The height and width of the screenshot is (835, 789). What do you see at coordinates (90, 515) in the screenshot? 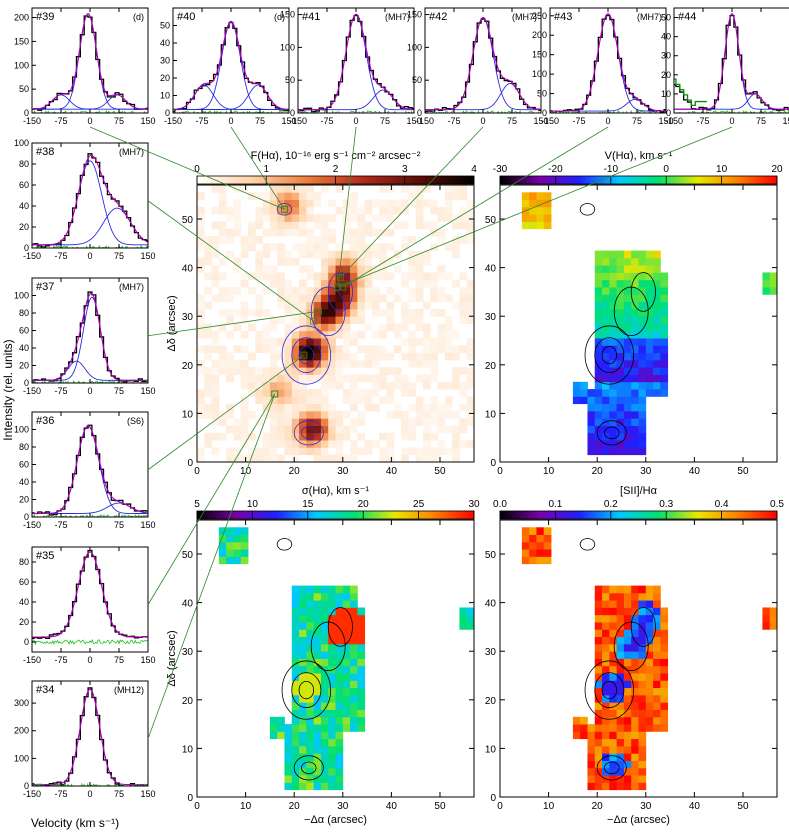
I see `residual` at bounding box center [90, 515].